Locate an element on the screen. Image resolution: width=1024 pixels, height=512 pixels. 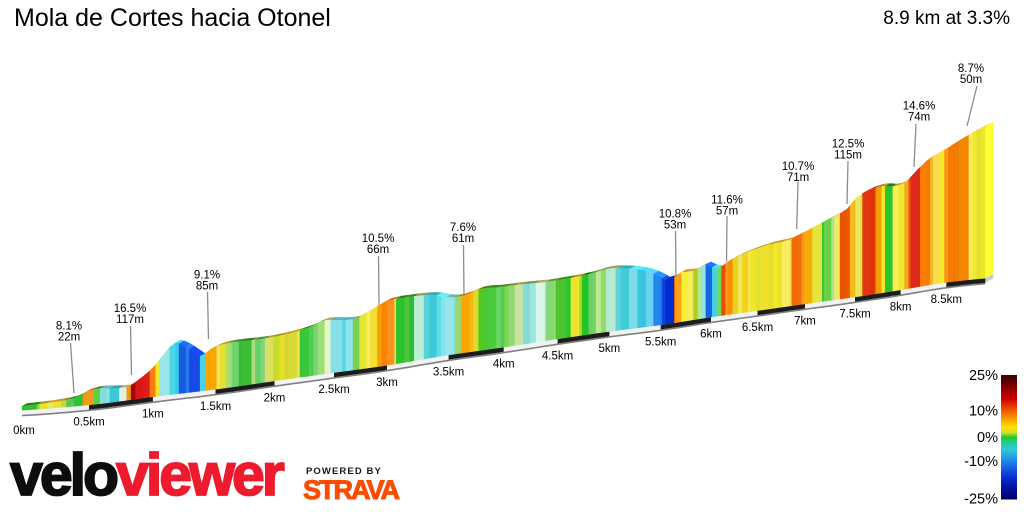
svg-text: 10% is located at coordinates (983, 412).